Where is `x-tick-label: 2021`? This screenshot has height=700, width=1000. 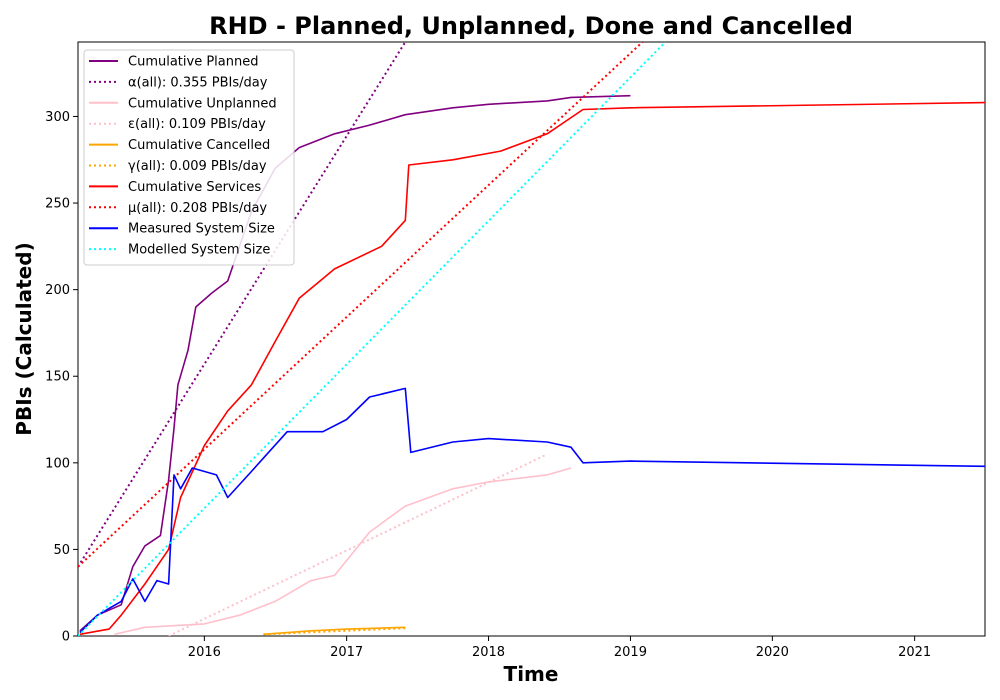
x-tick-label: 2021 is located at coordinates (914, 652).